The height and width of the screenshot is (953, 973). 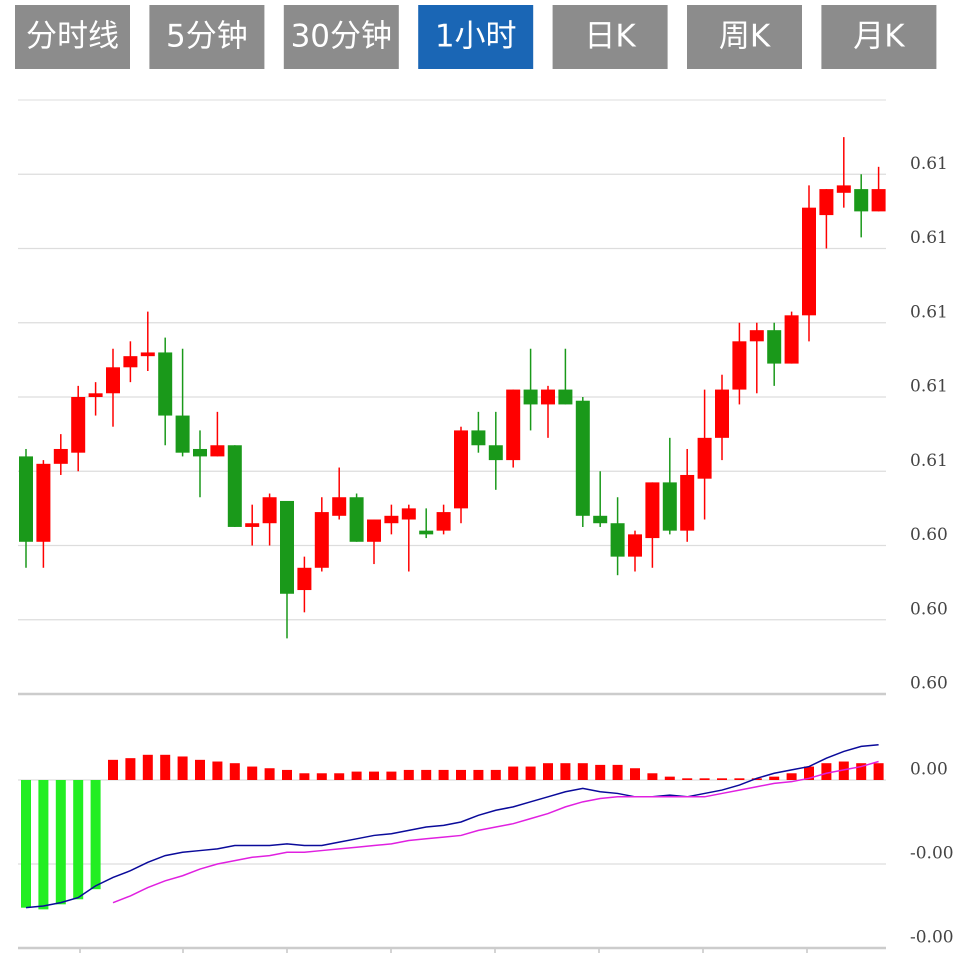 I want to click on tab-label: 5分钟, so click(x=207, y=37).